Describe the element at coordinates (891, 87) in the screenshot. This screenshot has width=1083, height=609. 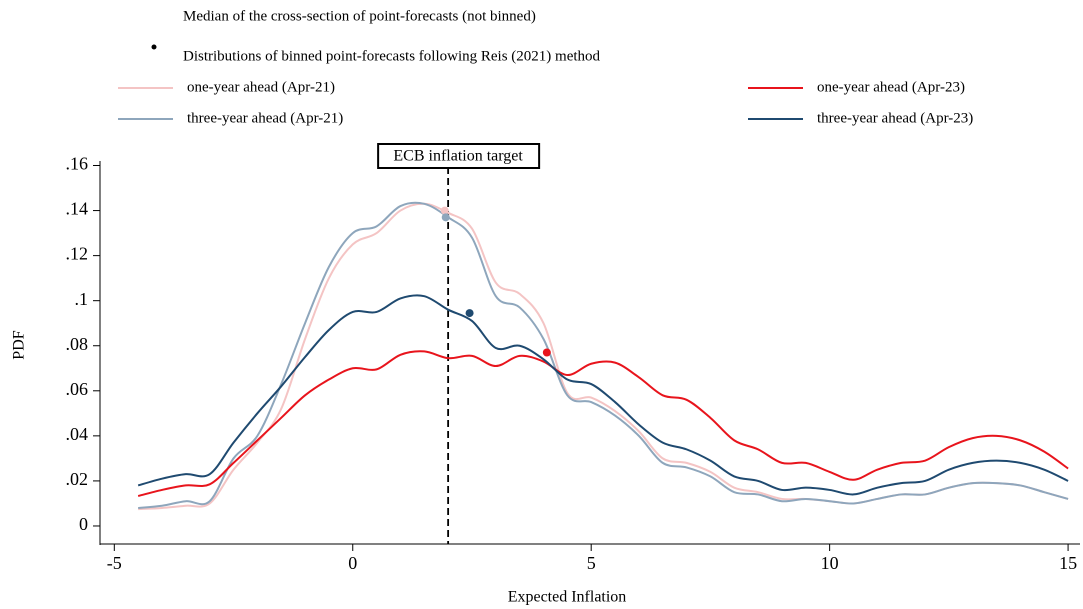
I see `legend-label: one-year ahead (Apr-23)` at that location.